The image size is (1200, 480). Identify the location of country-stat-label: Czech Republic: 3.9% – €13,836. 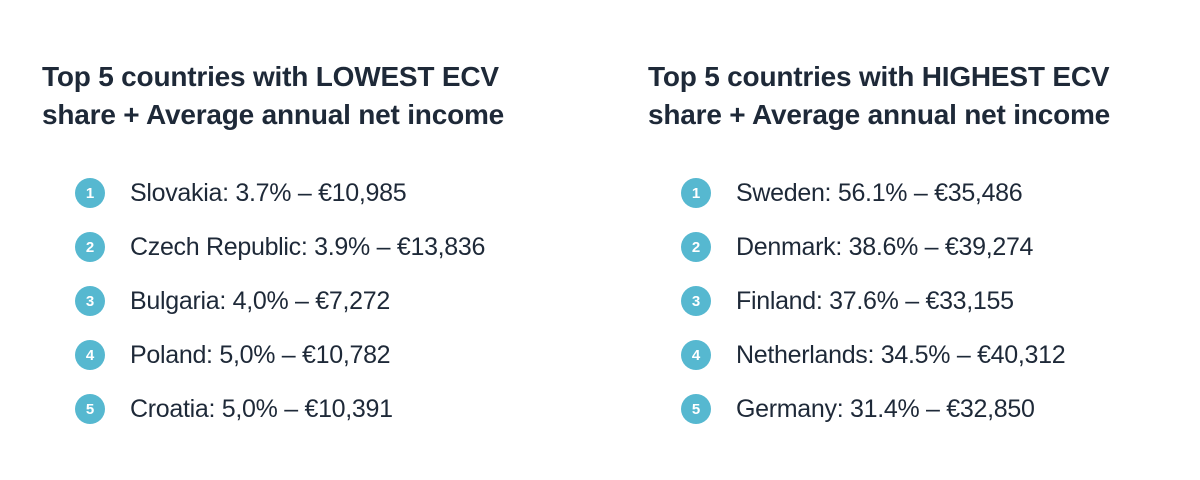
(308, 246).